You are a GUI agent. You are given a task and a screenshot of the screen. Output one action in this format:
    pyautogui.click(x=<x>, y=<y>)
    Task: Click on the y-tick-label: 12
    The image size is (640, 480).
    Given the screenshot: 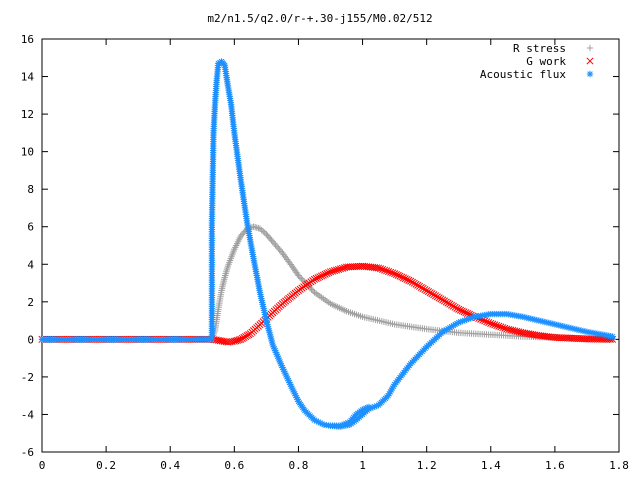 What is the action you would take?
    pyautogui.click(x=27, y=114)
    